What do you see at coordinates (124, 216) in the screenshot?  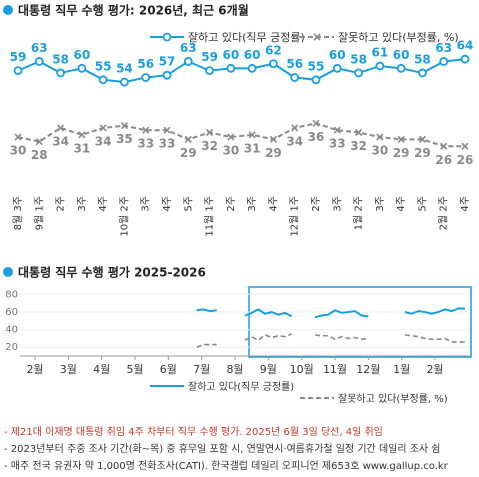 I see `x-tick-label: 10월 2주` at bounding box center [124, 216].